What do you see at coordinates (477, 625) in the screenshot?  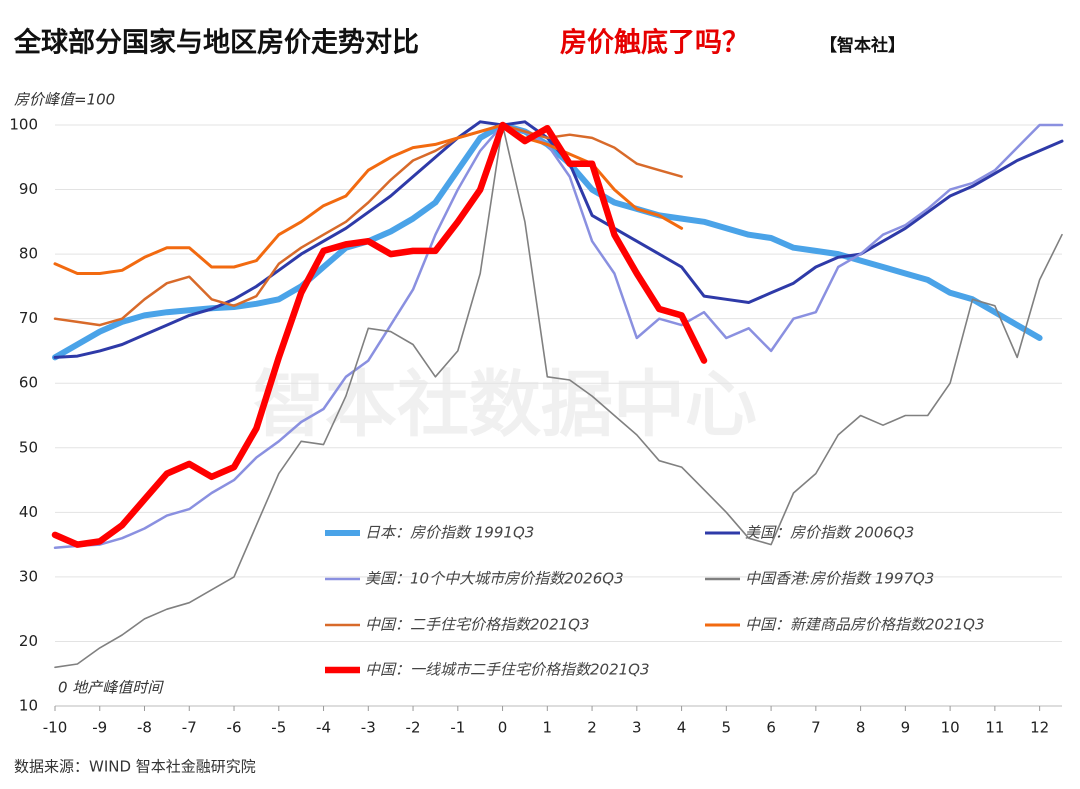 I see `legend-label: 中国：二手住宅价格指数2021Q3` at bounding box center [477, 625].